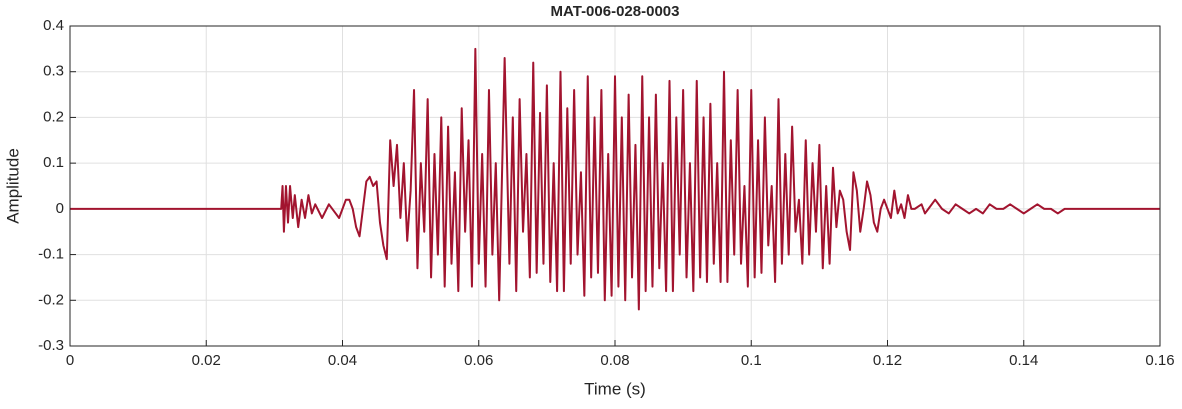 The height and width of the screenshot is (409, 1182). I want to click on y-tick-label: -0.2, so click(51, 299).